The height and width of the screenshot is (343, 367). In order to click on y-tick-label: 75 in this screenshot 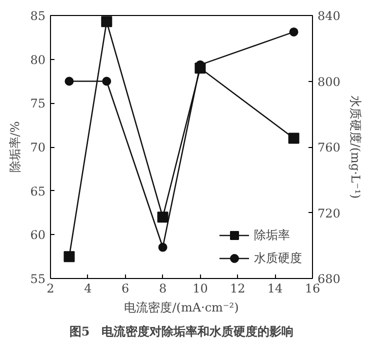, I will do `click(38, 103)`.